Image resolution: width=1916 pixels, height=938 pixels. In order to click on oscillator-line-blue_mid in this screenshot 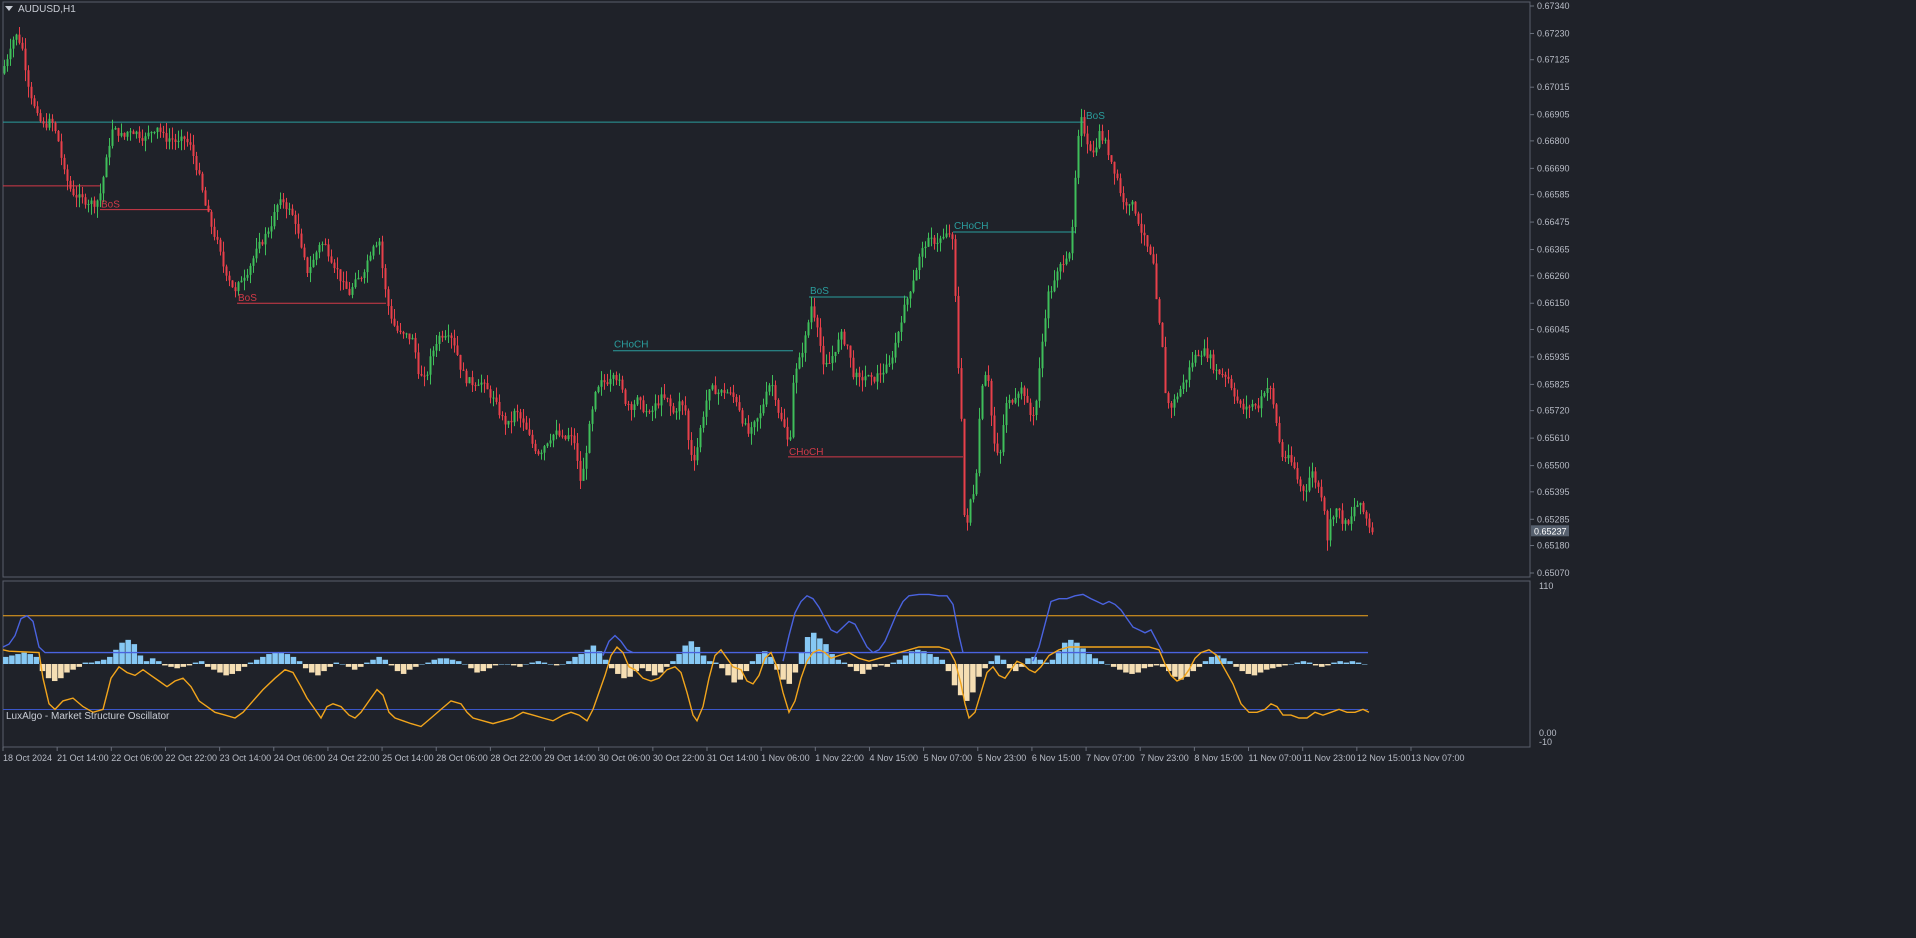, I will do `click(618, 645)`.